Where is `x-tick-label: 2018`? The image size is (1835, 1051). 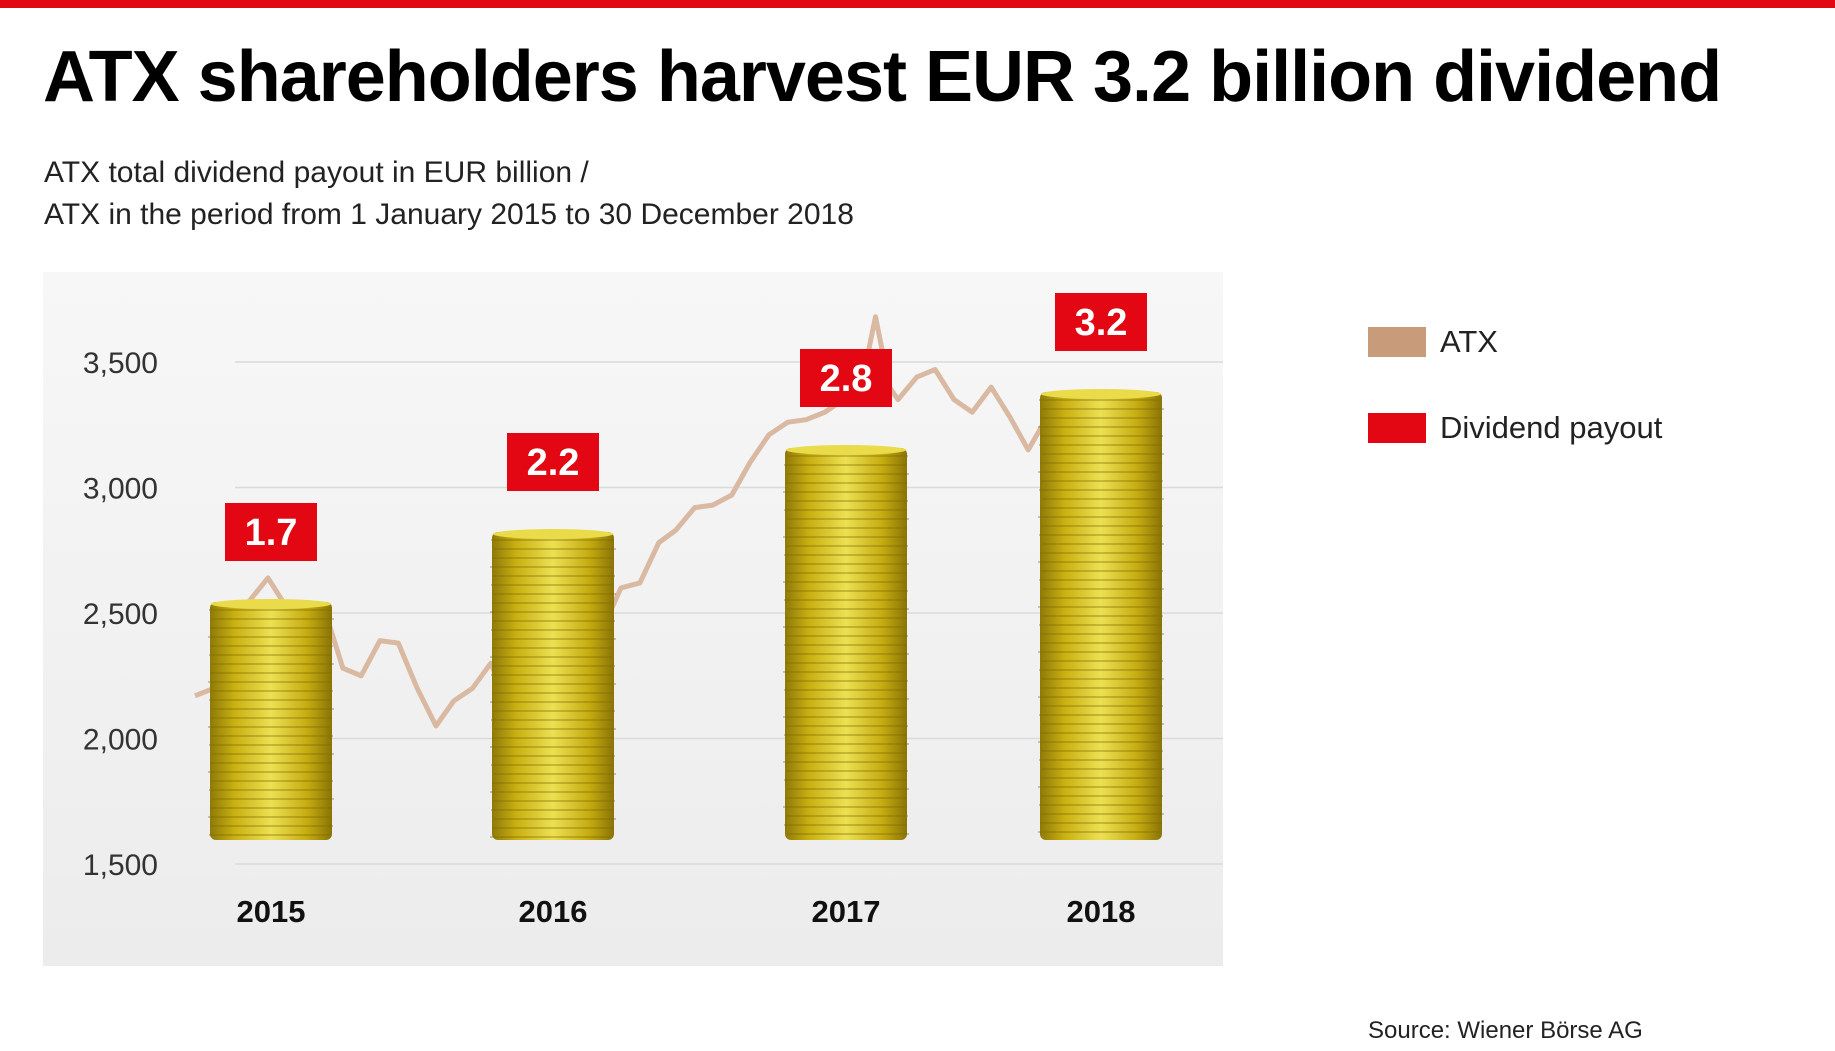 x-tick-label: 2018 is located at coordinates (1101, 911).